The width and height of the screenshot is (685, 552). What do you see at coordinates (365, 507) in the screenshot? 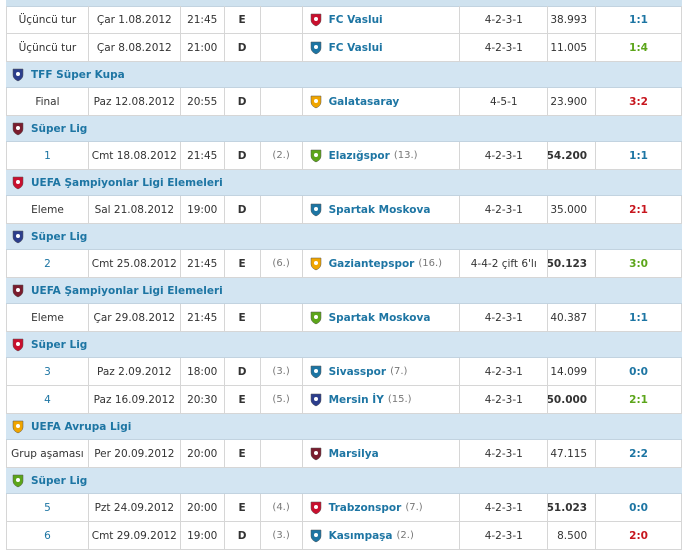
I see `opponent: Trabzonspor` at bounding box center [365, 507].